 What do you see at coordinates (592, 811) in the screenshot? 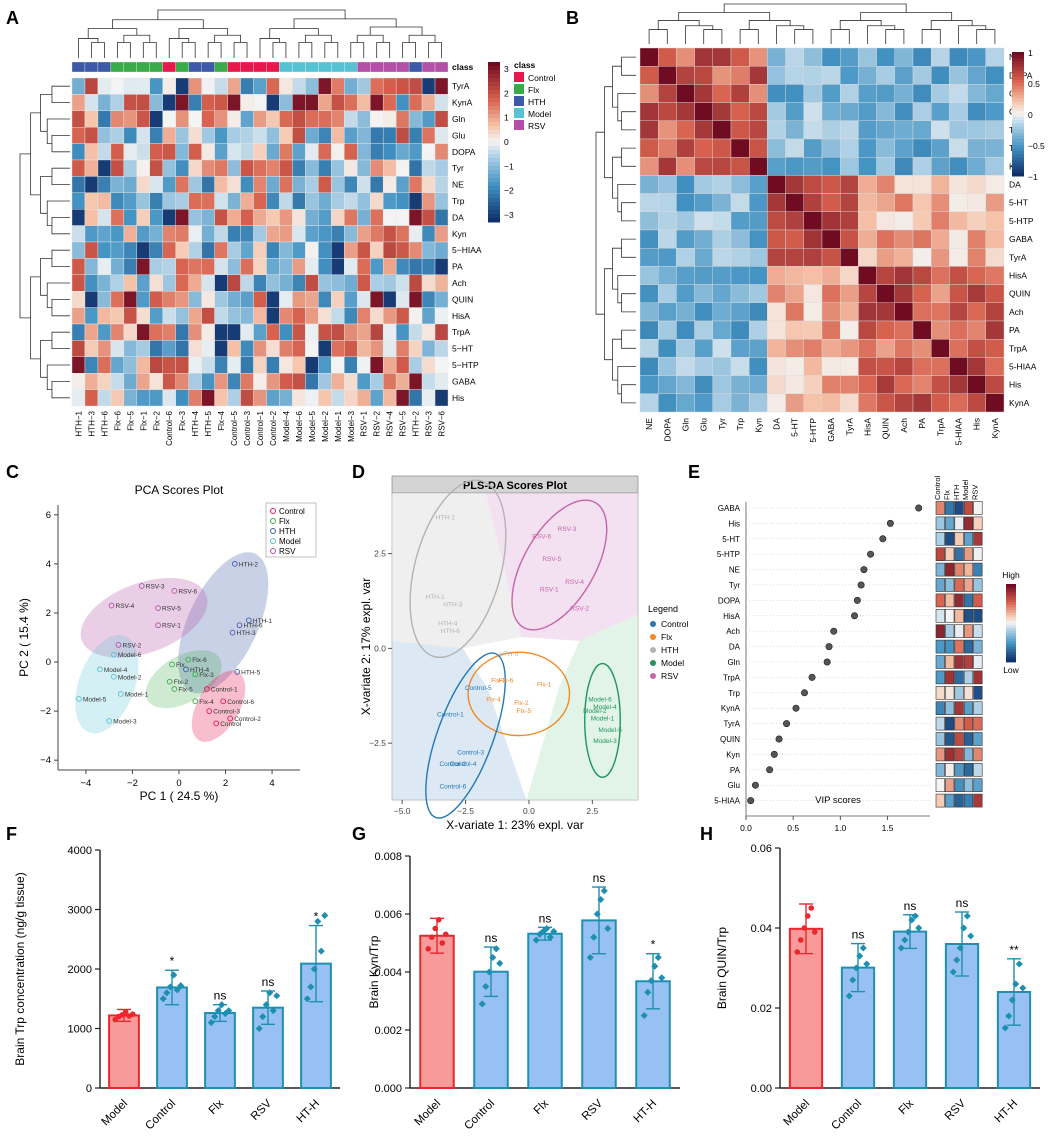
I see `x-tick-label: 2.5` at bounding box center [592, 811].